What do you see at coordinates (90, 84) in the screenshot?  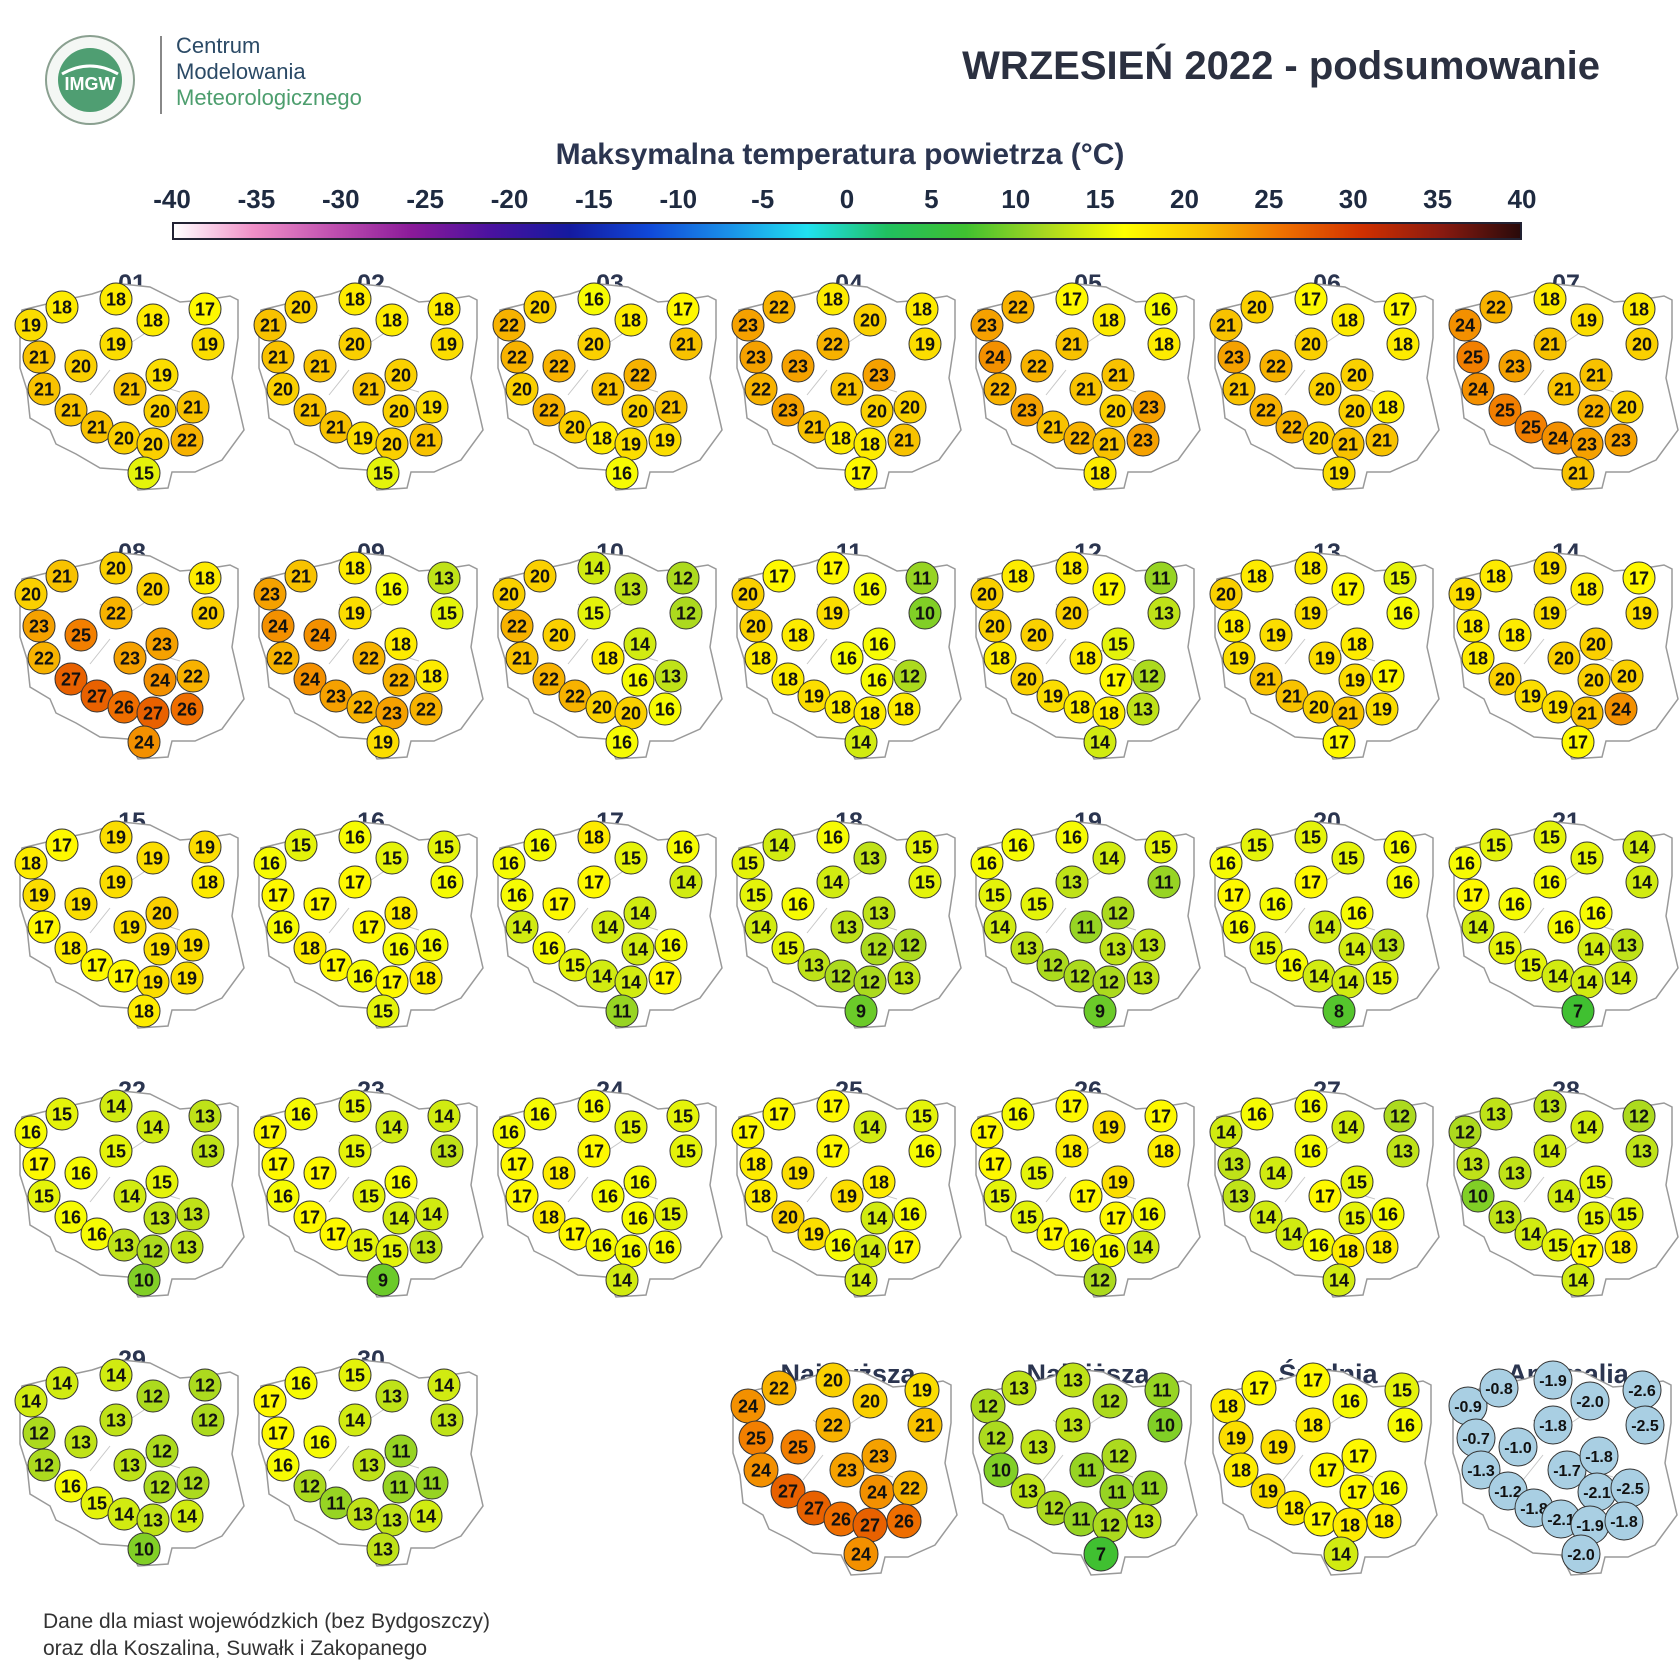 I see `logo-seal-text: IMGW` at bounding box center [90, 84].